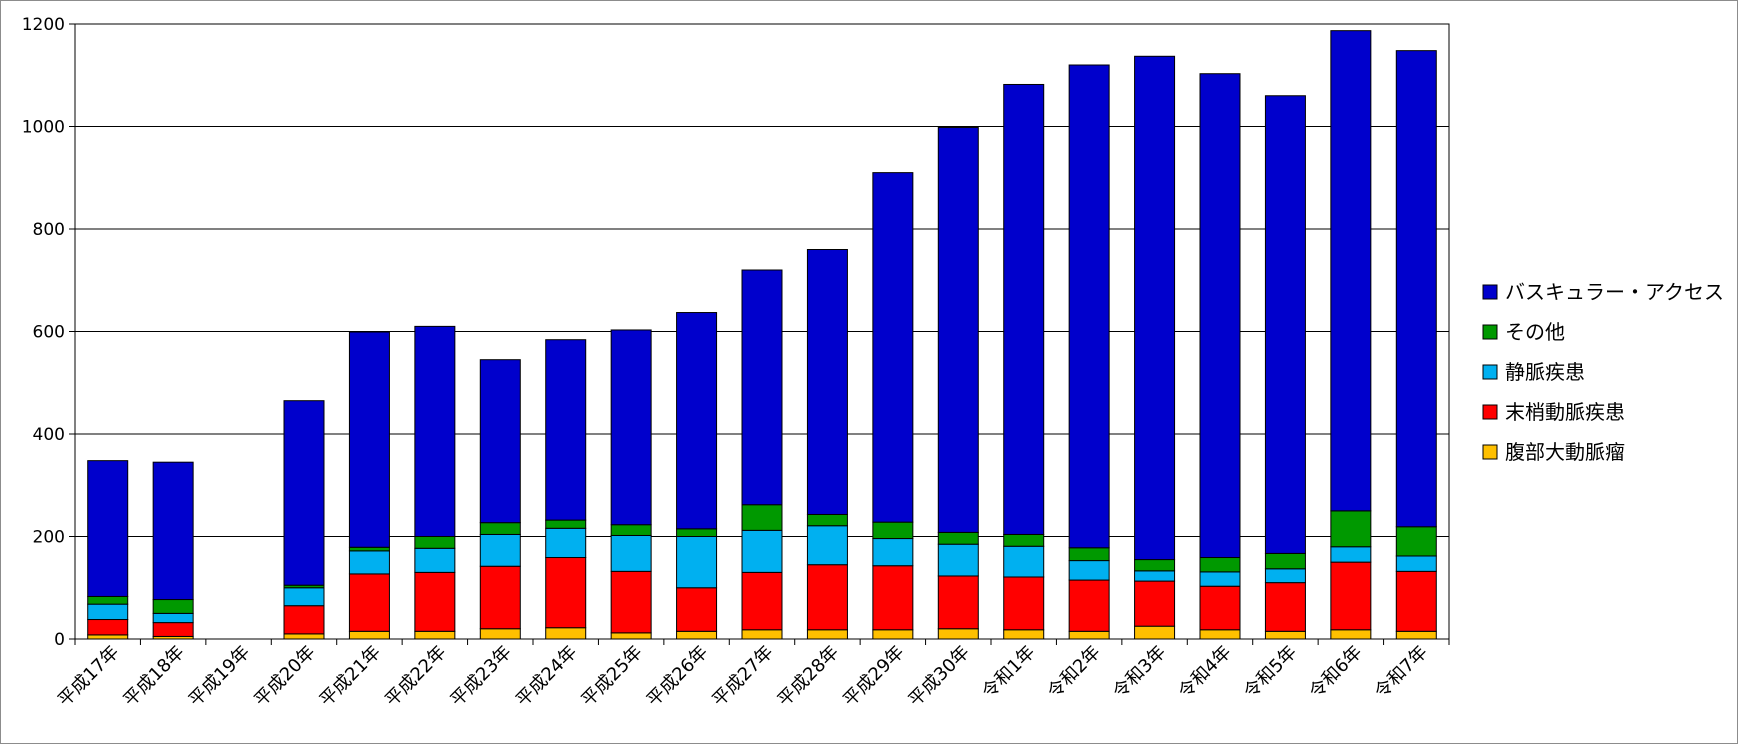  I want to click on x-tick-label: 令和1年, so click(1008, 672).